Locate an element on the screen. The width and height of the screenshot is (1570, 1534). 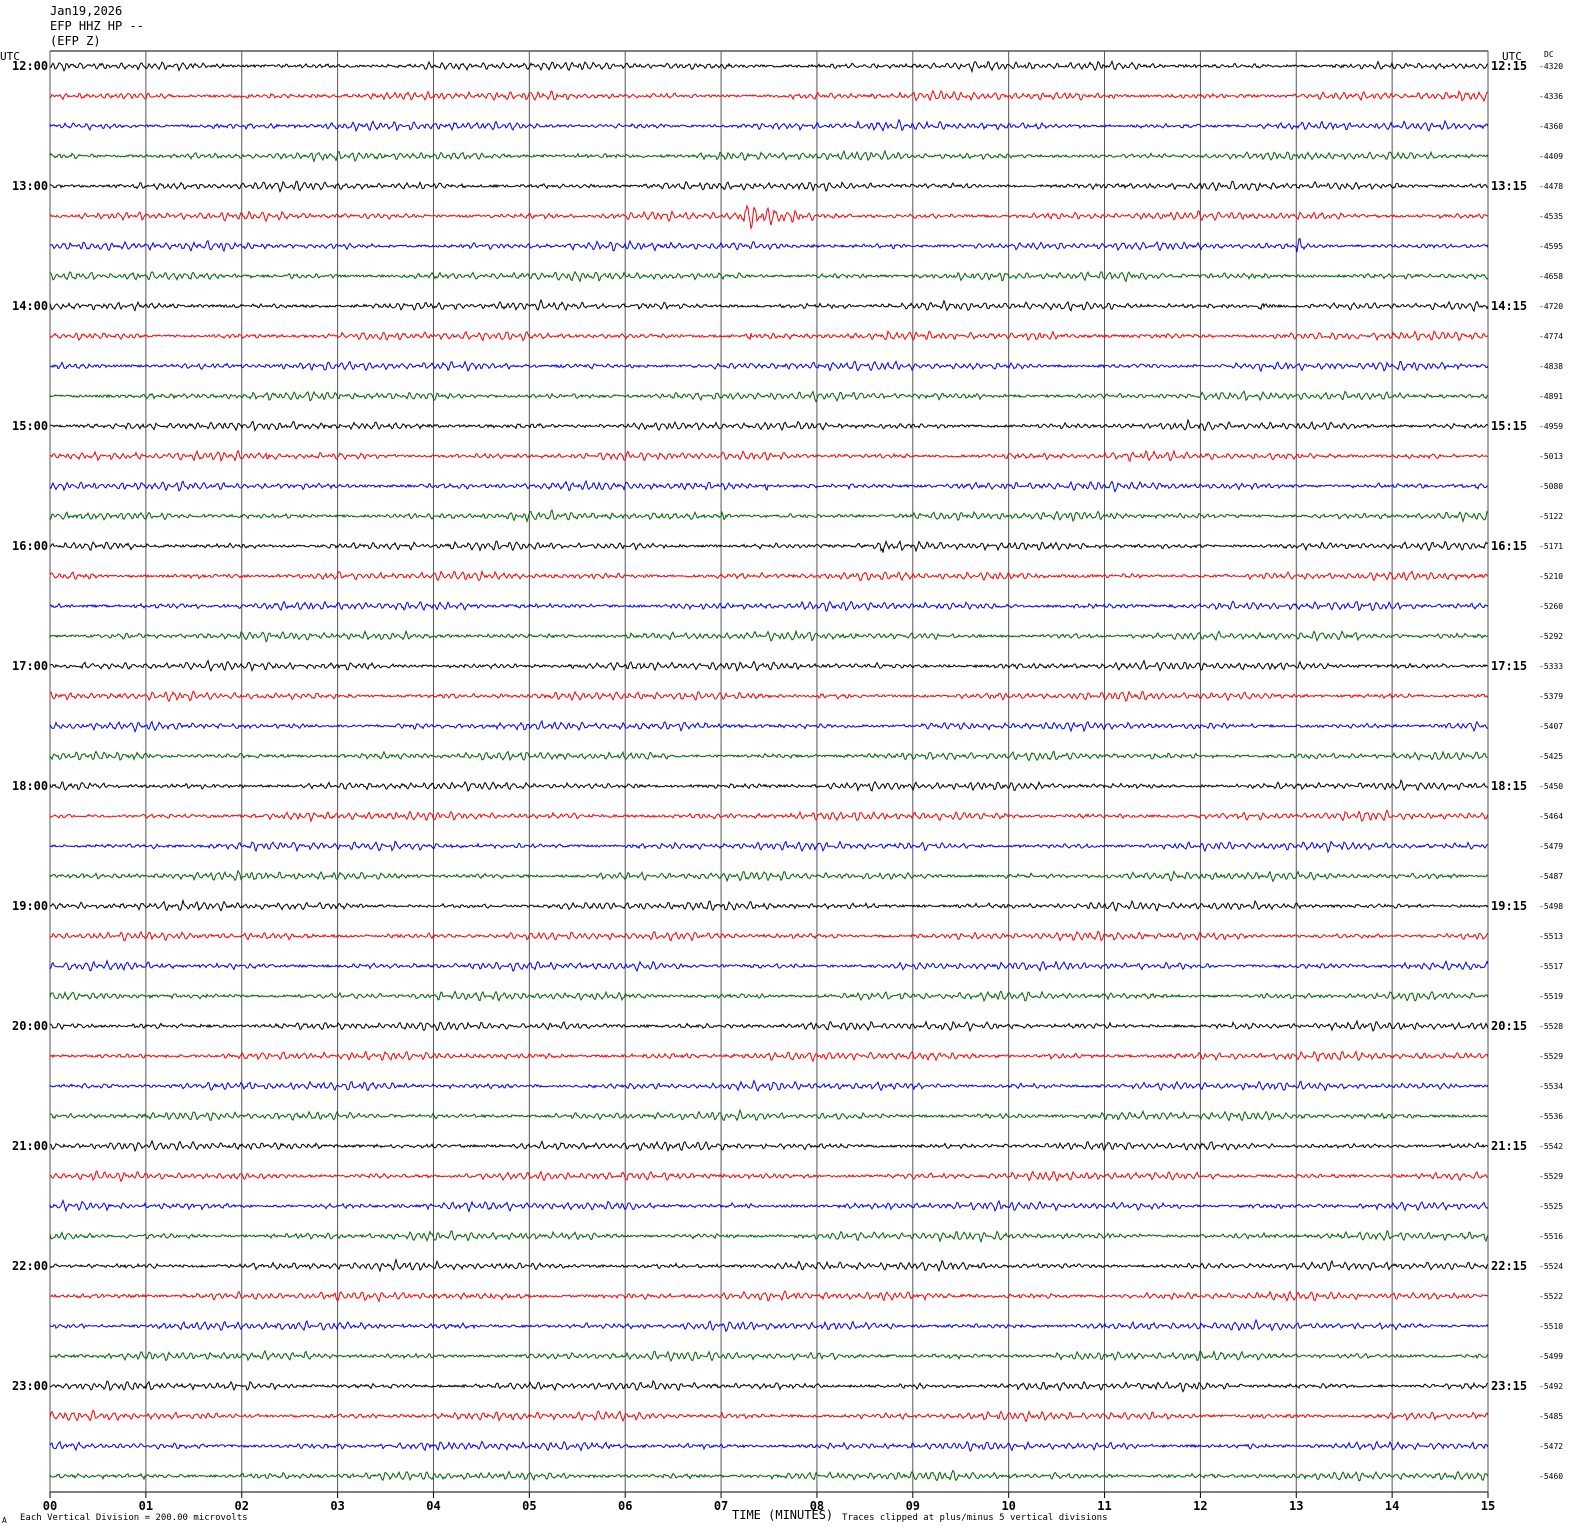
hour-label-right: 12:15 is located at coordinates (1509, 66).